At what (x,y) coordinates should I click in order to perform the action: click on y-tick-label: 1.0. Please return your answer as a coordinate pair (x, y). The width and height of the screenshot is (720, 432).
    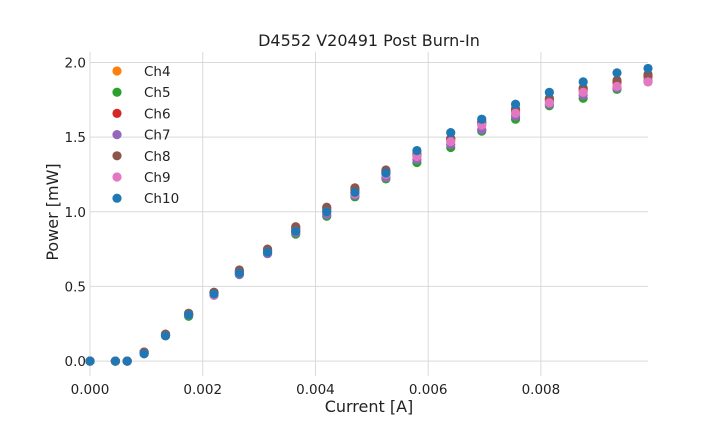
    Looking at the image, I should click on (75, 213).